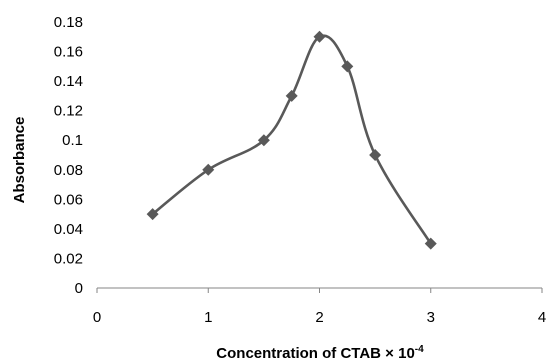  I want to click on y-tick-label: 0, so click(79, 288).